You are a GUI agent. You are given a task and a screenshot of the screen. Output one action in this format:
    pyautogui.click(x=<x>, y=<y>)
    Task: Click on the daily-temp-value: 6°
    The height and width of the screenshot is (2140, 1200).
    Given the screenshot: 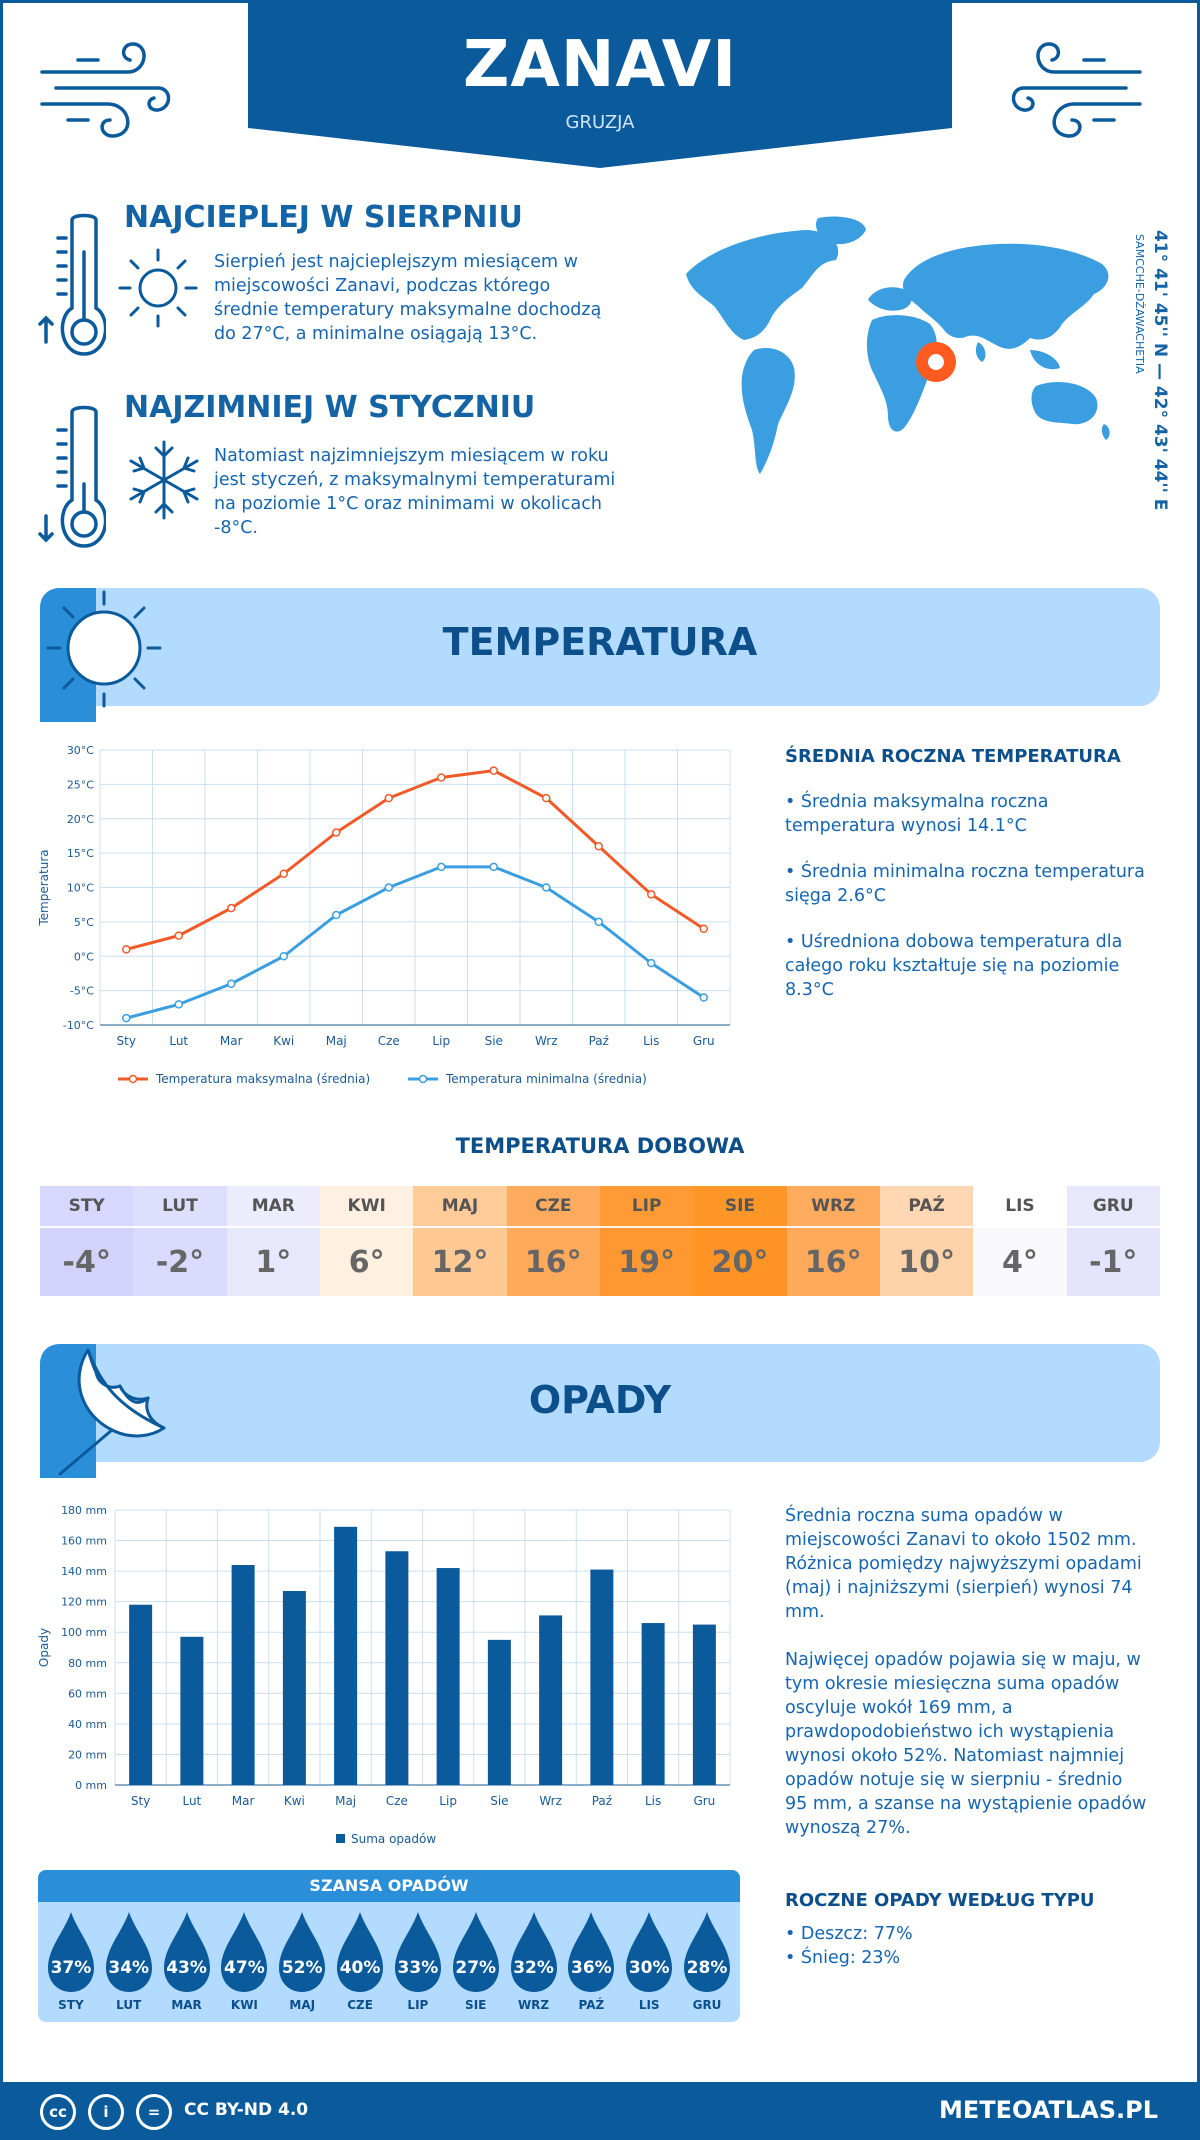 What is the action you would take?
    pyautogui.click(x=366, y=1261)
    